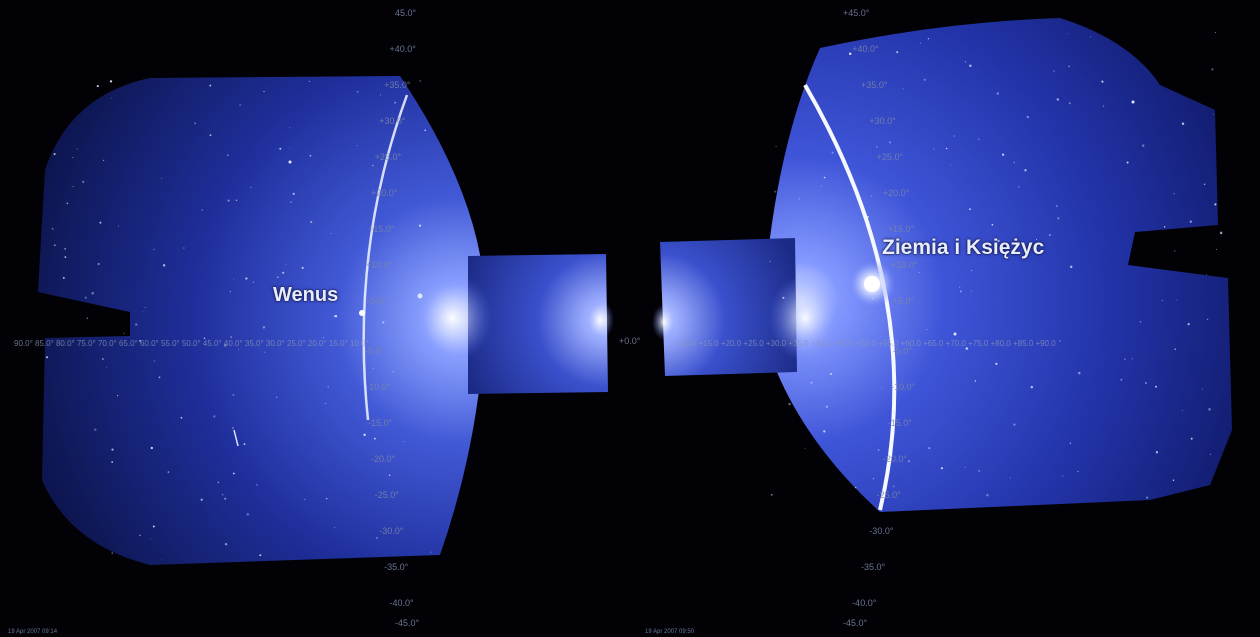 The width and height of the screenshot is (1260, 637). Describe the element at coordinates (629, 341) in the screenshot. I see `center-tick: +0.0°` at that location.